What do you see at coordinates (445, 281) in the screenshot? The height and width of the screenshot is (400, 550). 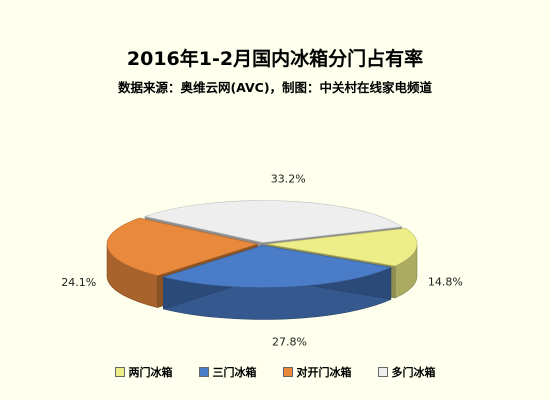 I see `slice-label: 14.8%` at bounding box center [445, 281].